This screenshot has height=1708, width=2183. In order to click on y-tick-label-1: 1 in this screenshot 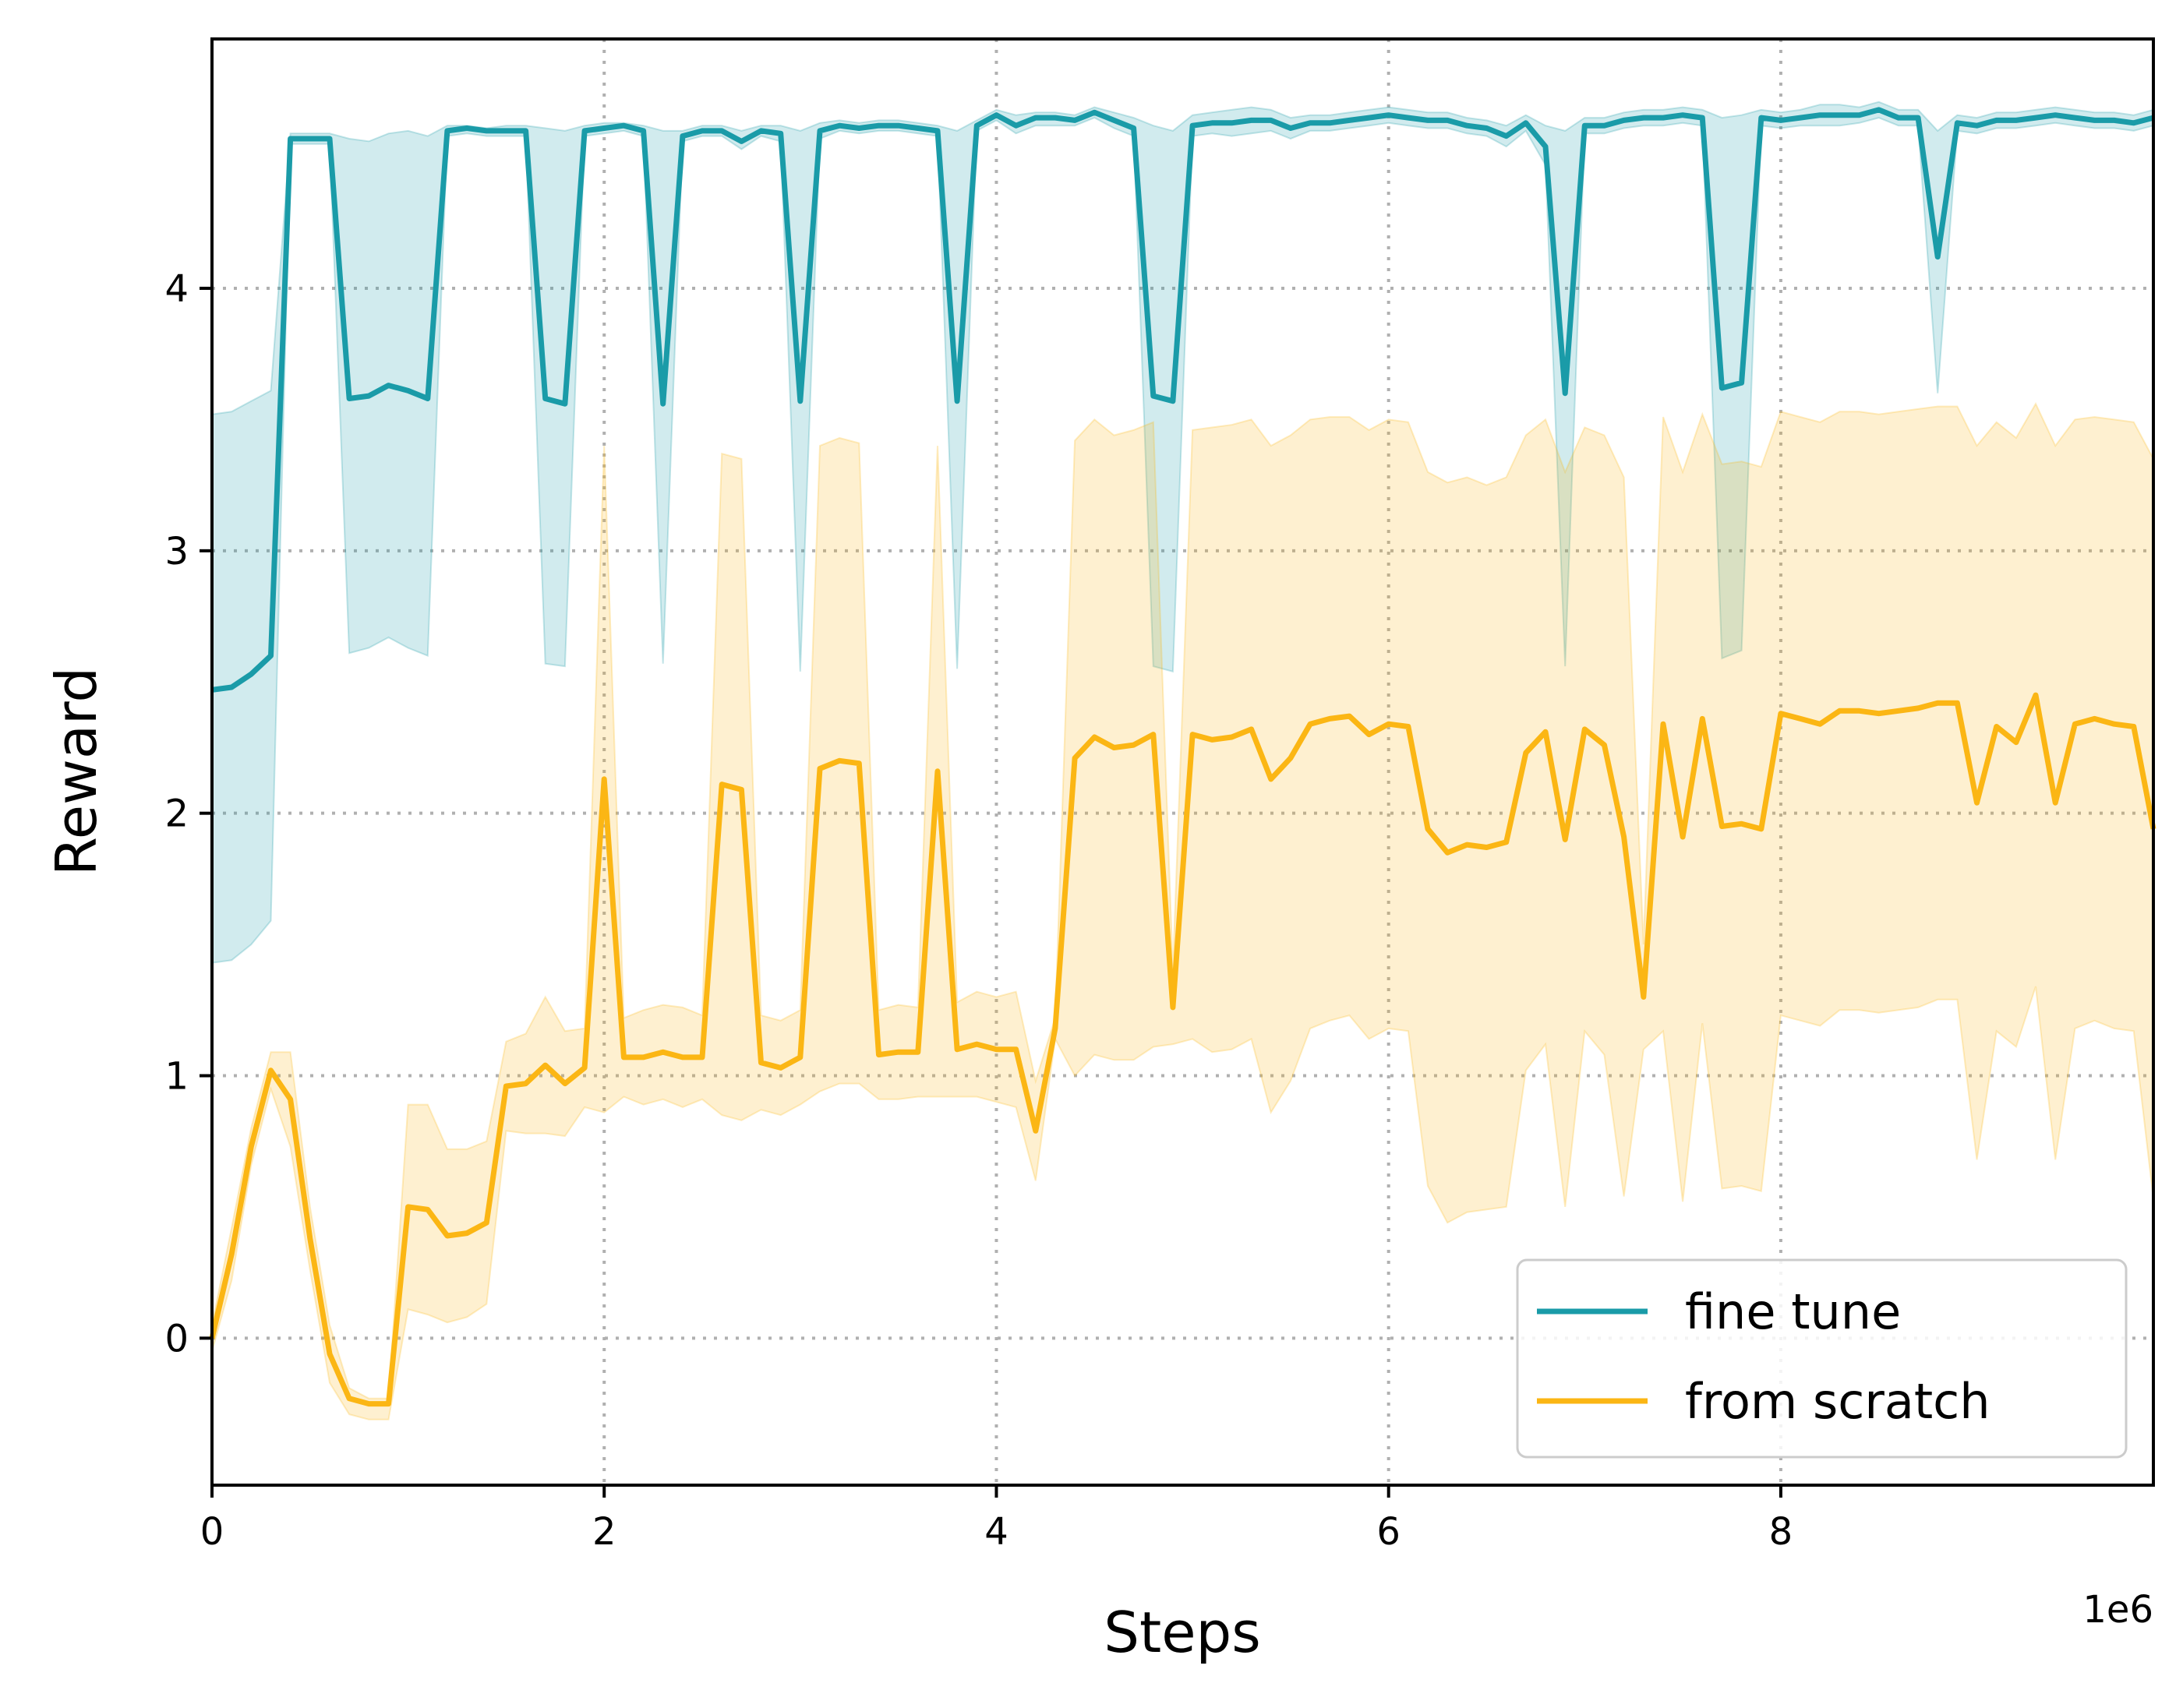, I will do `click(176, 1077)`.